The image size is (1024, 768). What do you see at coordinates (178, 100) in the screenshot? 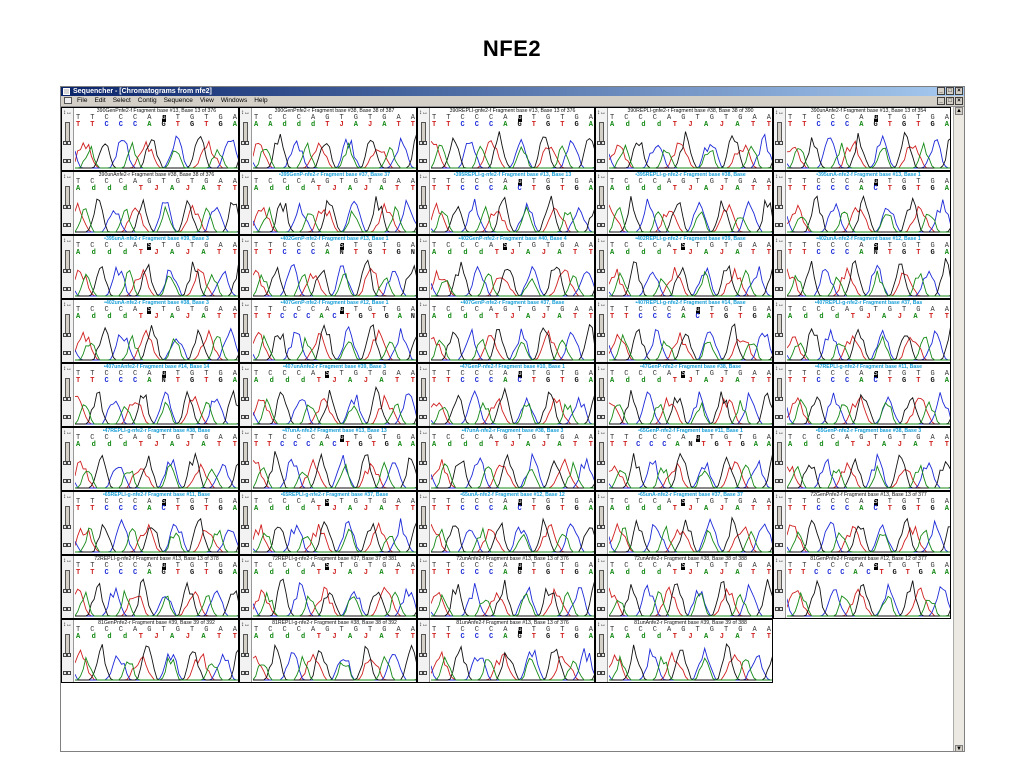
I see `menu-sequence: Sequence` at bounding box center [178, 100].